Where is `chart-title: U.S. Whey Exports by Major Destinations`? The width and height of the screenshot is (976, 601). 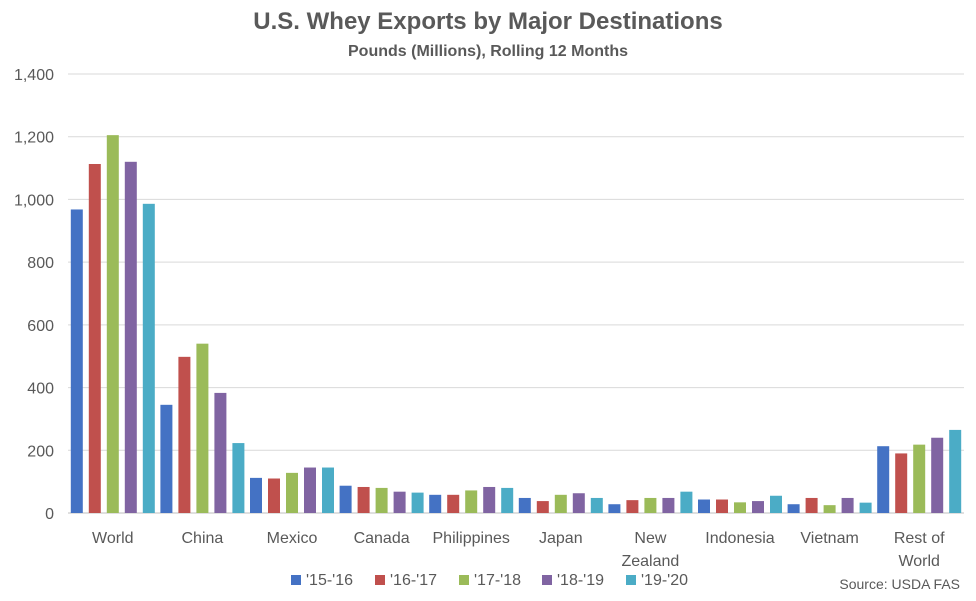 chart-title: U.S. Whey Exports by Major Destinations is located at coordinates (488, 21).